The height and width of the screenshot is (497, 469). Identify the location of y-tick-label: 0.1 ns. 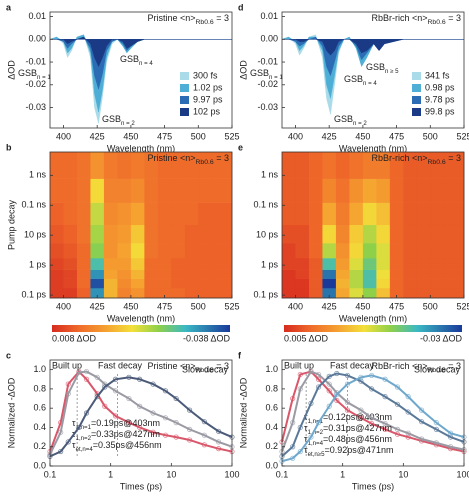
(33, 205).